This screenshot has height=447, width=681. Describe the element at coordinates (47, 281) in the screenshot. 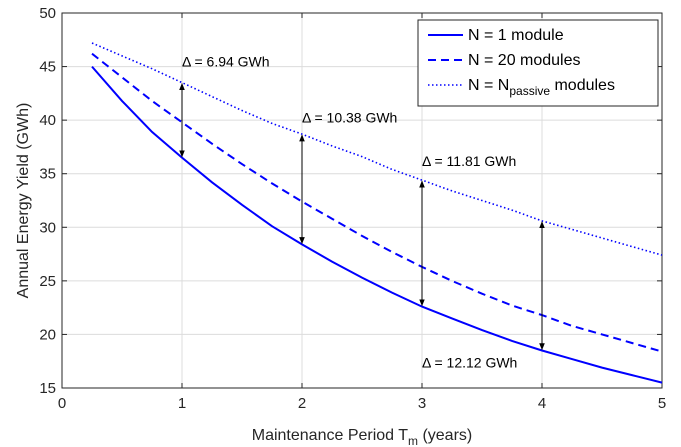

I see `y-tick-label: 25` at that location.